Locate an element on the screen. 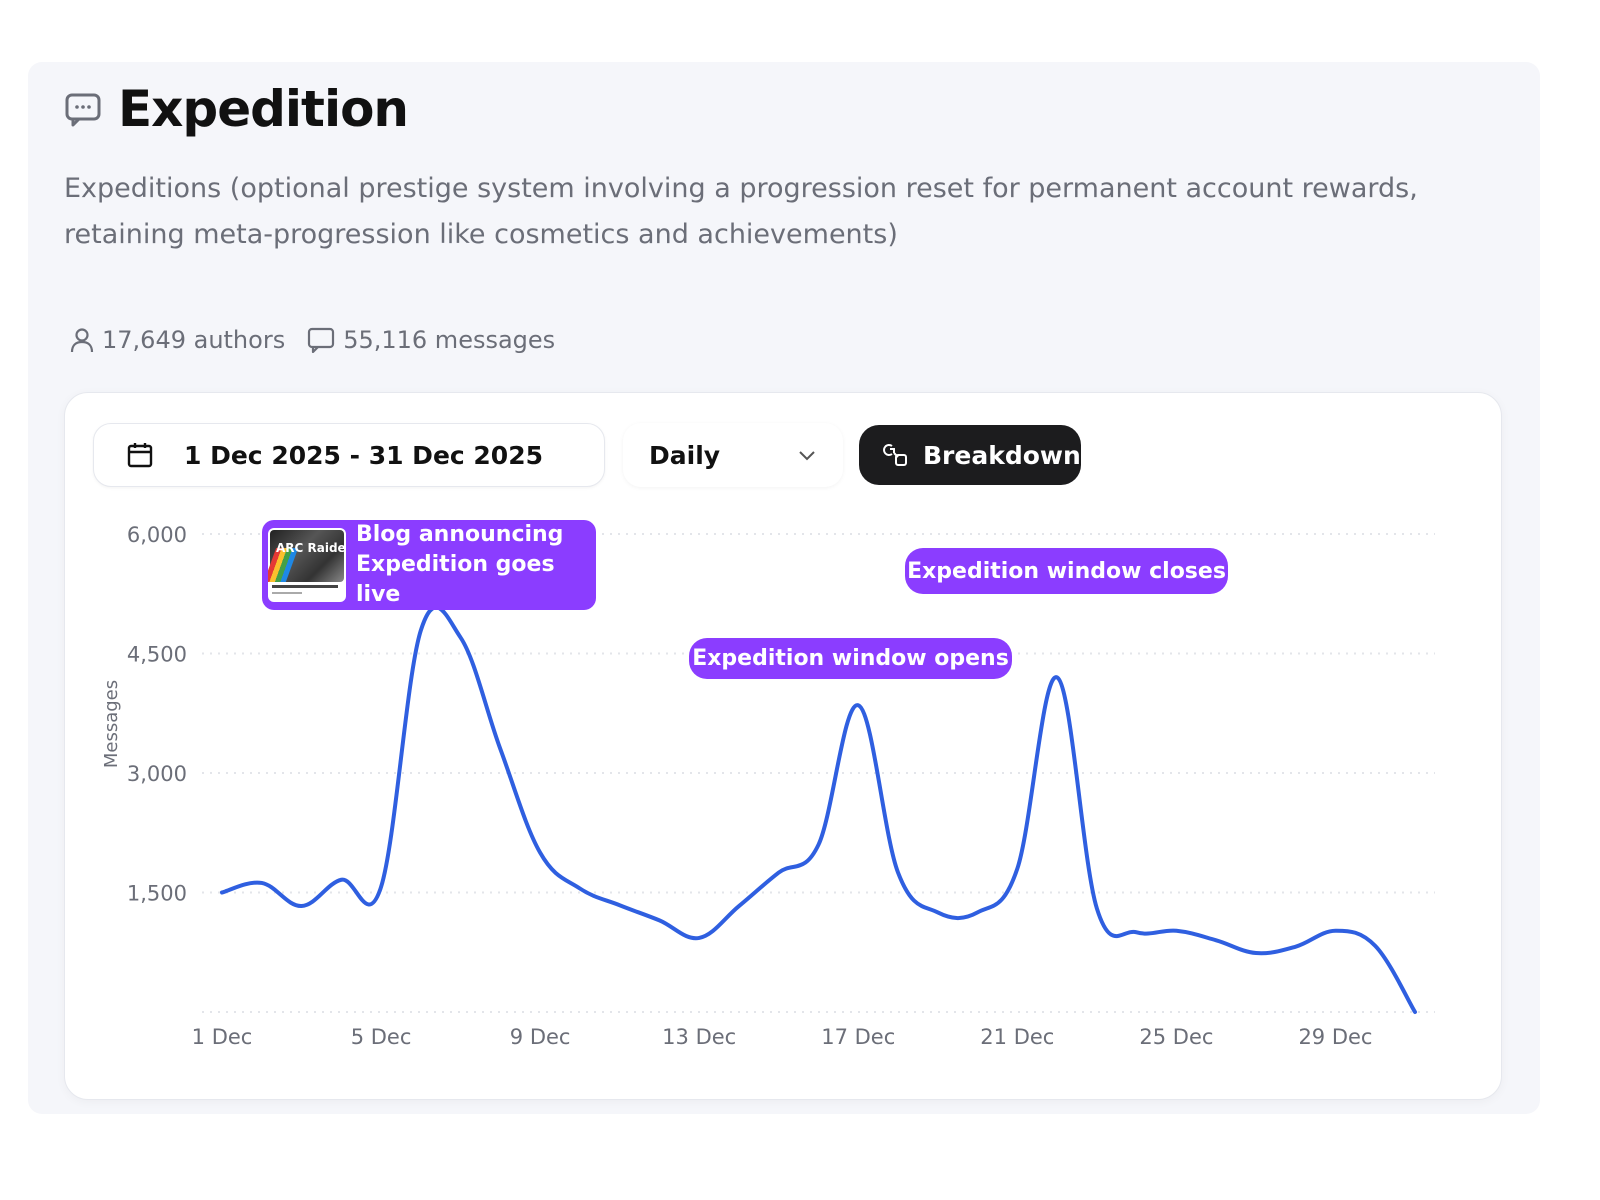 The height and width of the screenshot is (1200, 1600). period-select: Daily is located at coordinates (733, 455).